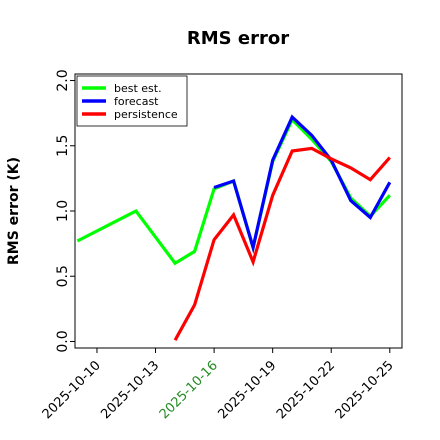 The width and height of the screenshot is (440, 440). I want to click on x-tick-label: 2025-10-25, so click(365, 390).